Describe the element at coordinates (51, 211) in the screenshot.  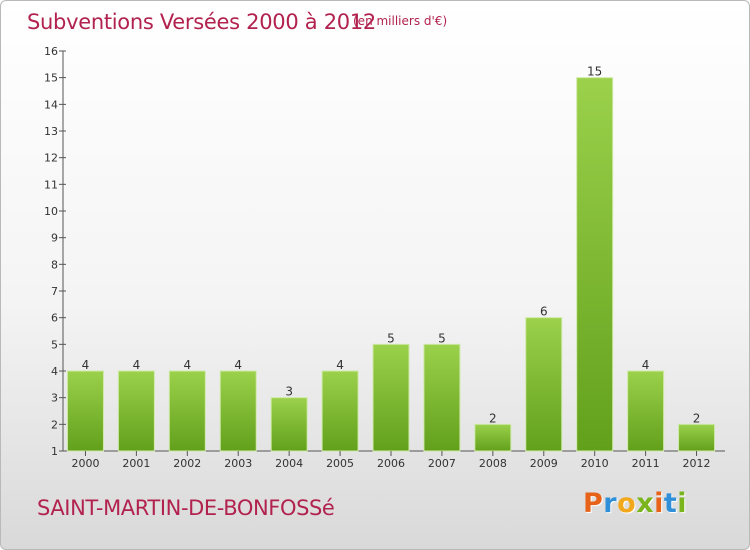
I see `y-tick-label: 10` at that location.